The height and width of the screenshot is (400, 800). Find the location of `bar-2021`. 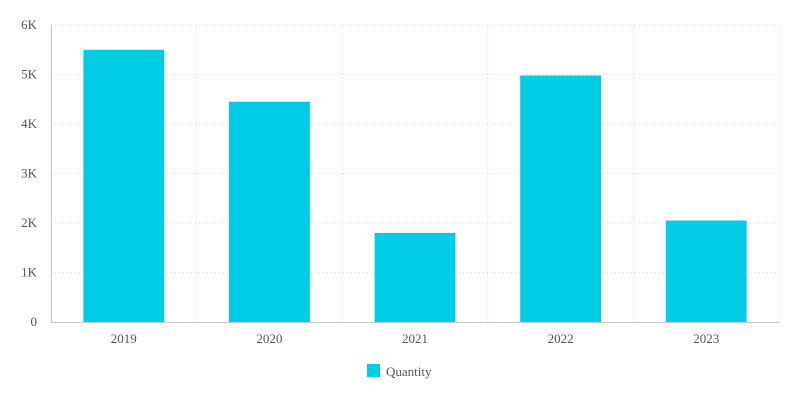

bar-2021 is located at coordinates (415, 277).